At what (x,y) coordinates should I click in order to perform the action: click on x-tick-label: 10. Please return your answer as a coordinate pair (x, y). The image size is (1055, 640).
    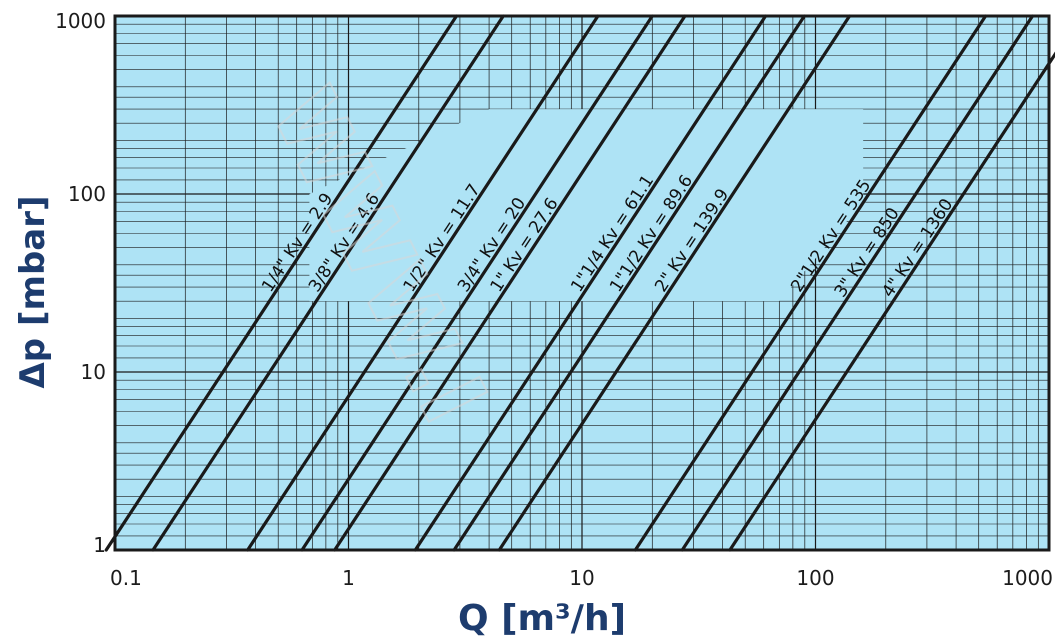
    Looking at the image, I should click on (581, 578).